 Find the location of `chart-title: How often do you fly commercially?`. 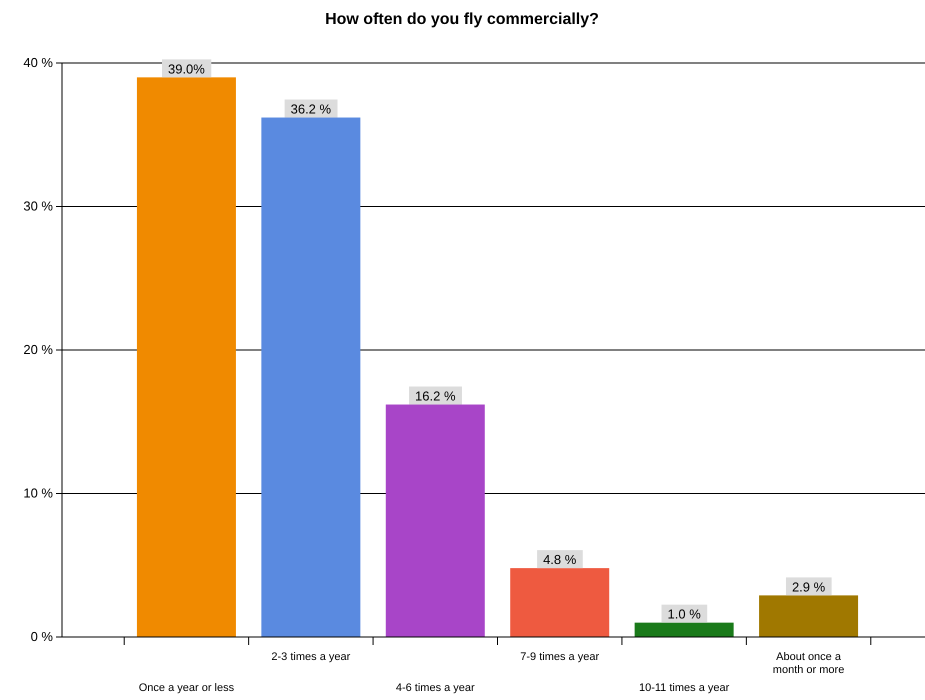

chart-title: How often do you fly commercially? is located at coordinates (462, 19).